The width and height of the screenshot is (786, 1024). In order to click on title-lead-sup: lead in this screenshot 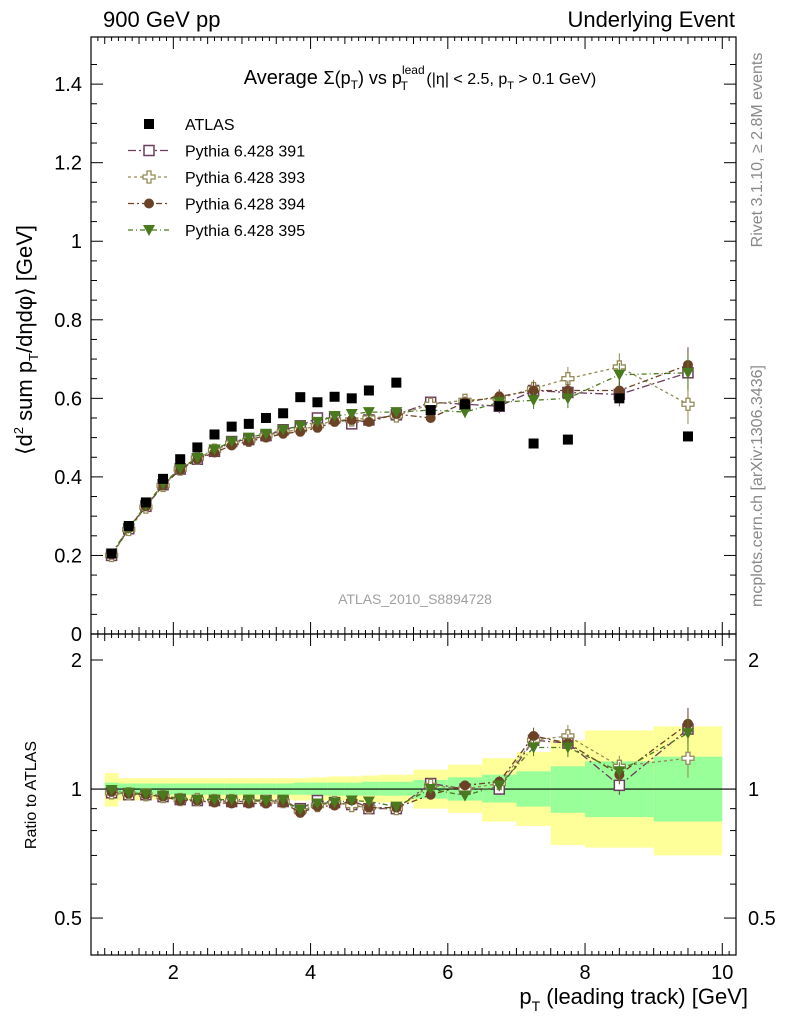, I will do `click(413, 70)`.